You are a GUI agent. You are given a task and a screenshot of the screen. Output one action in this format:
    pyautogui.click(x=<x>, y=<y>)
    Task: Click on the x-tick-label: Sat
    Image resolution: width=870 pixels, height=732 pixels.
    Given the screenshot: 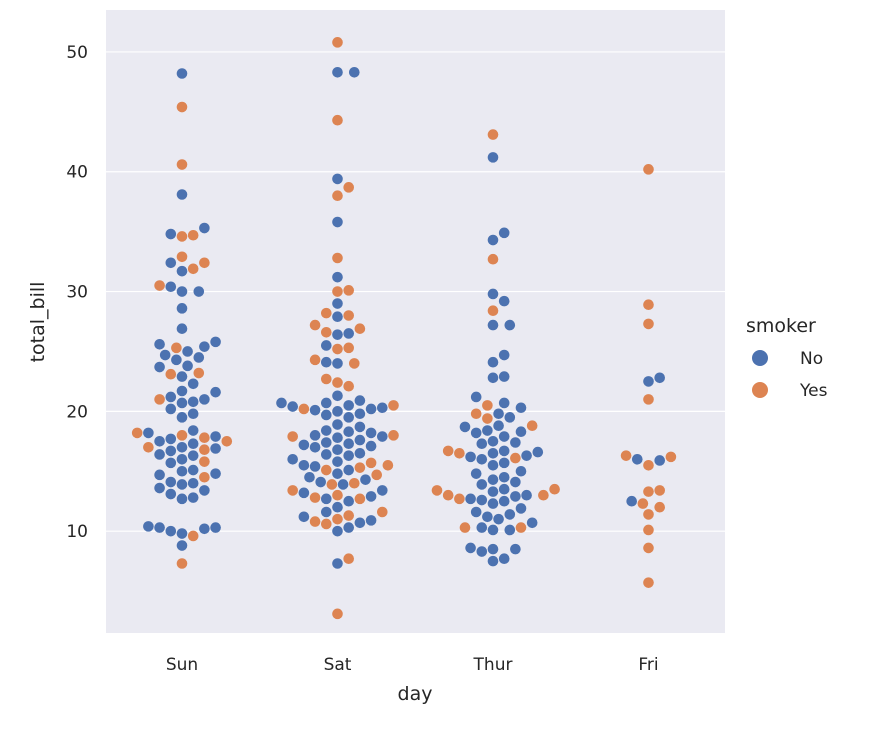 What is the action you would take?
    pyautogui.click(x=338, y=665)
    